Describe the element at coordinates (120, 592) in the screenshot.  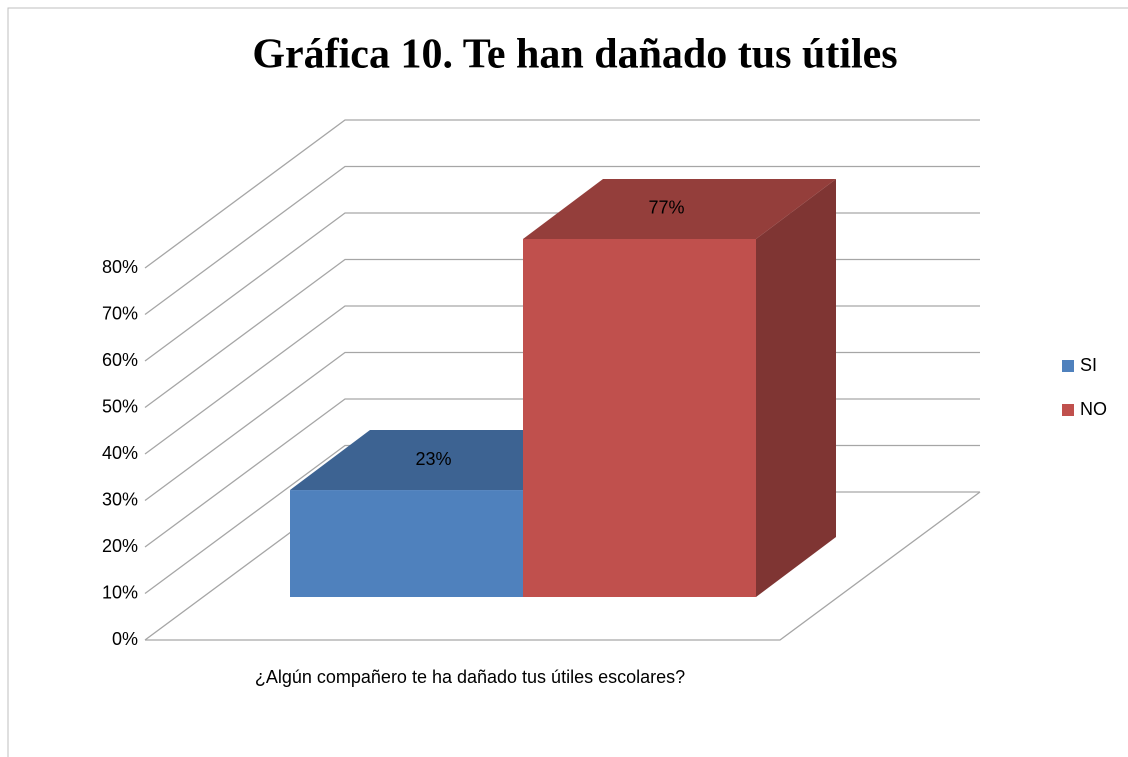
I see `y-tick-label: 10%` at that location.